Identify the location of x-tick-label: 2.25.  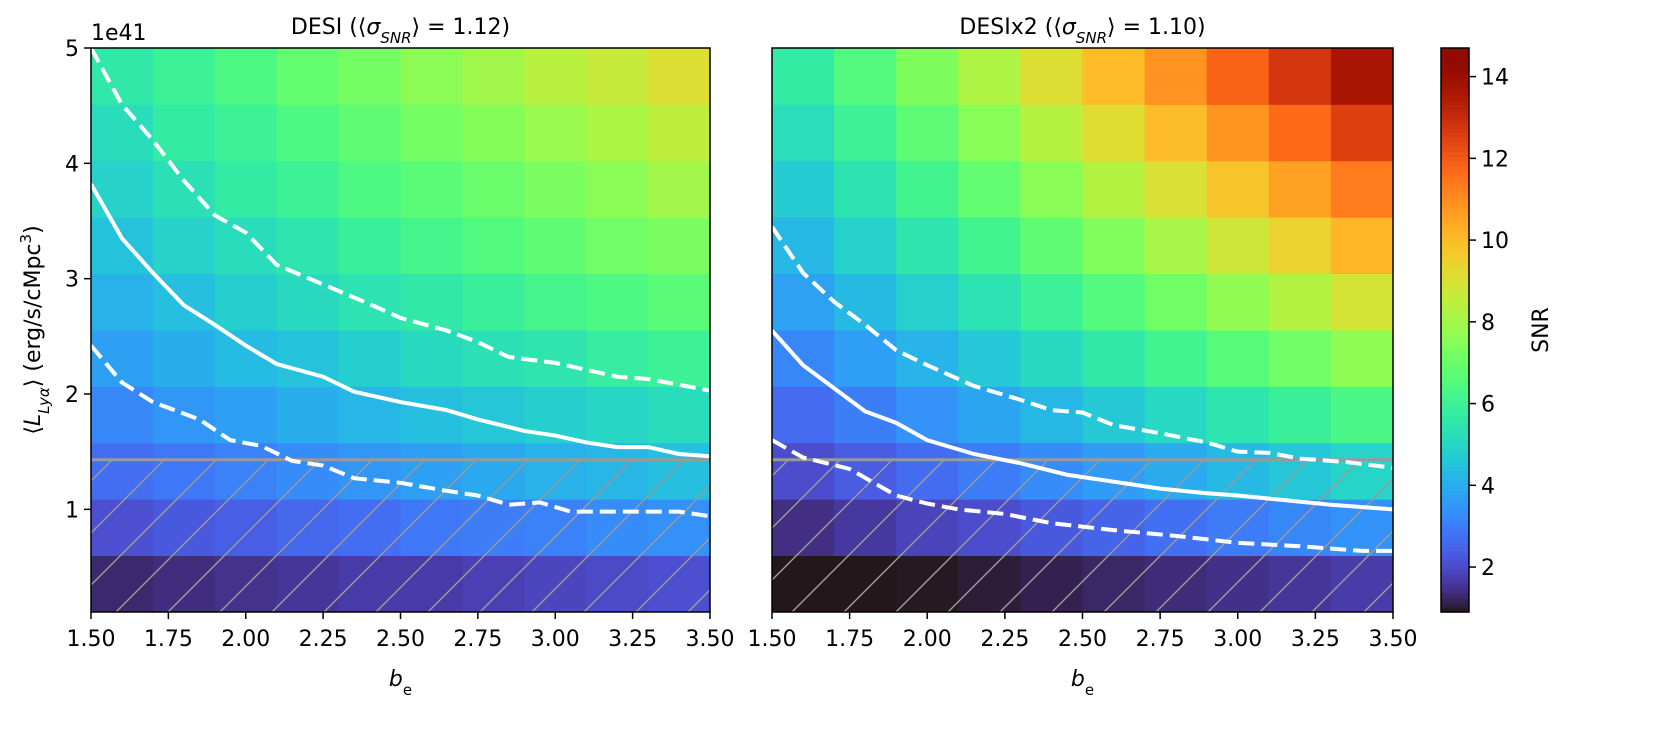
(1004, 639).